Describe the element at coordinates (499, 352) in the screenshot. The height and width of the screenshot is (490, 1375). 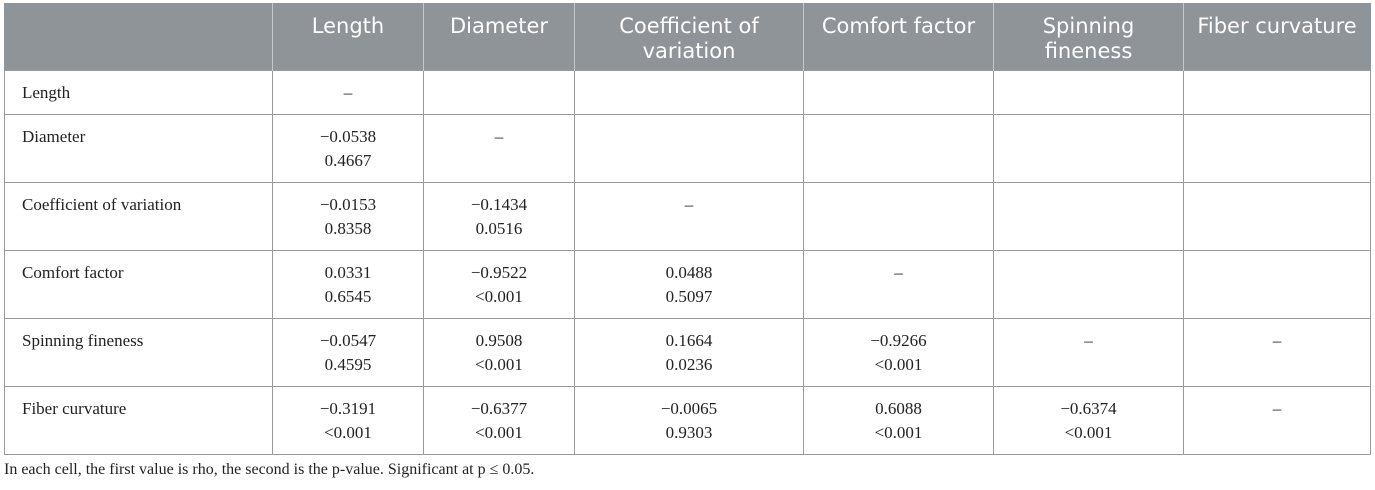
I see `table-cell: 0.9508 <0.001` at that location.